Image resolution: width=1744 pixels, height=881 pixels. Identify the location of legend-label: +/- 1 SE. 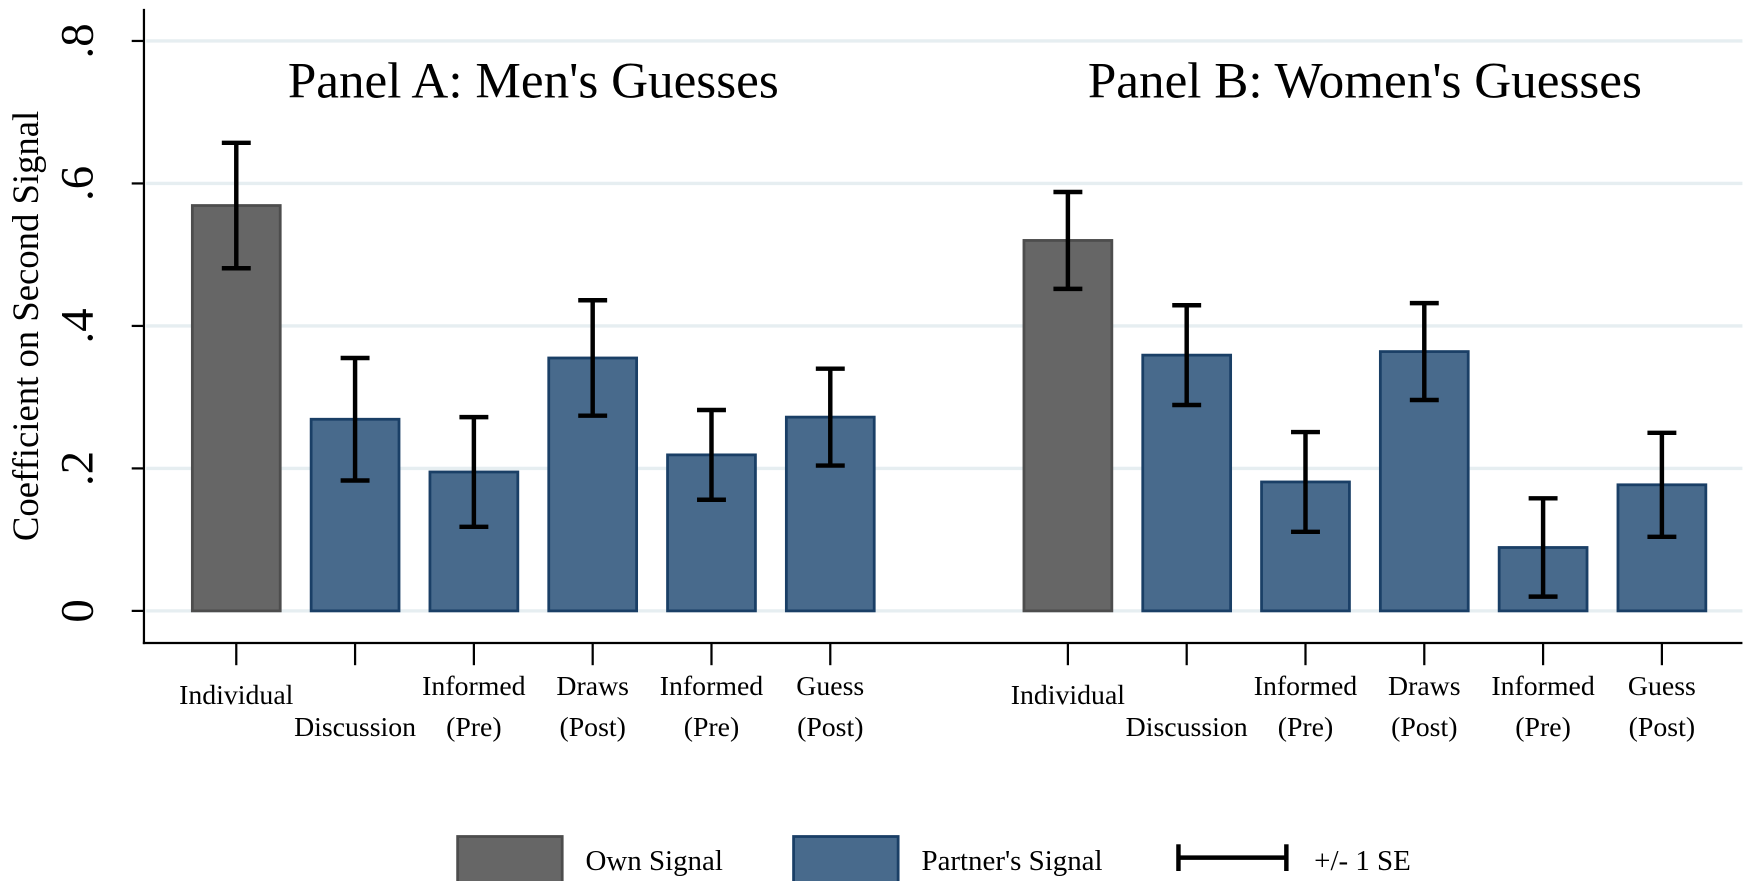
(1362, 861).